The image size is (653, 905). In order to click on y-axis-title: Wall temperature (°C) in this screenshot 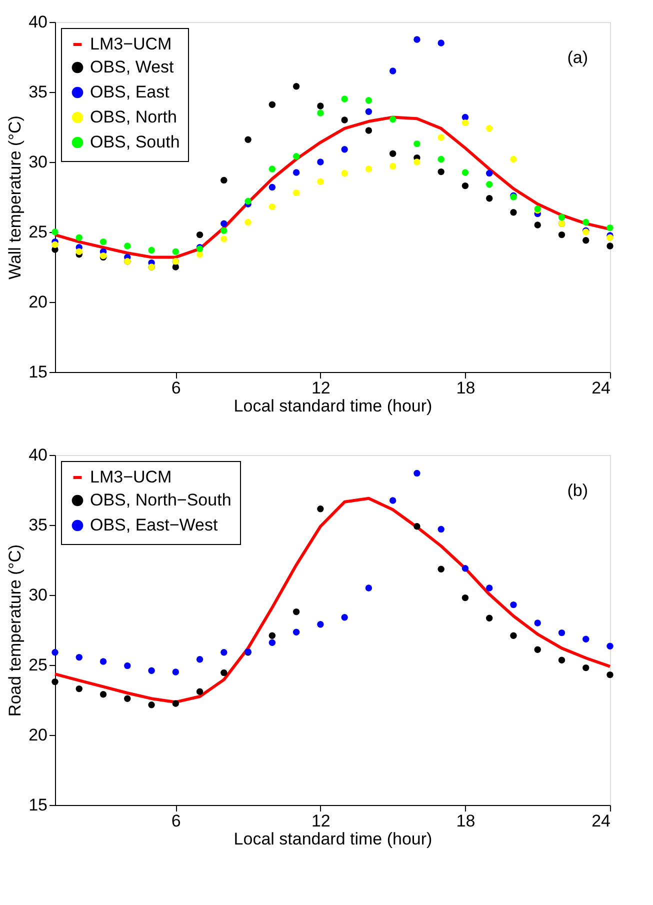, I will do `click(15, 198)`.